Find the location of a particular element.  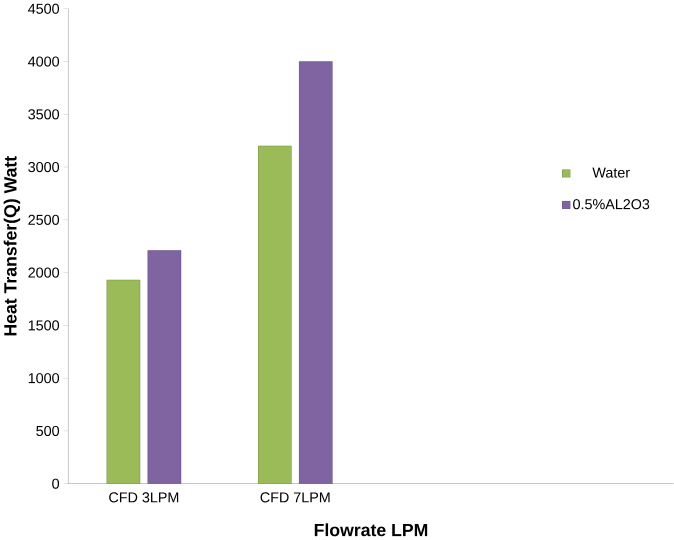

y-tick-label: 3500 is located at coordinates (44, 114).